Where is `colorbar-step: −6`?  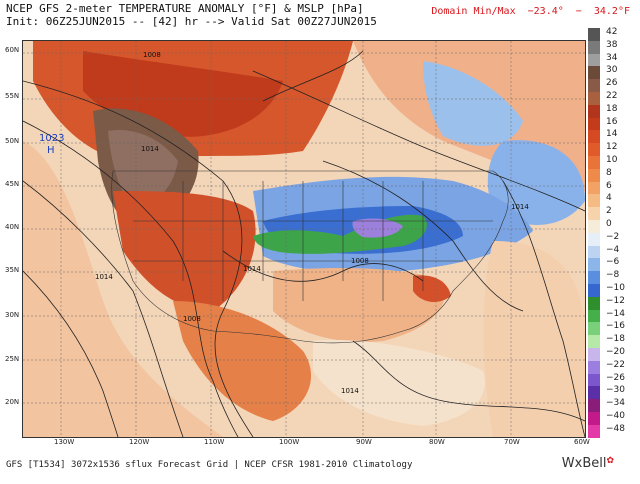 colorbar-step: −6 is located at coordinates (611, 264).